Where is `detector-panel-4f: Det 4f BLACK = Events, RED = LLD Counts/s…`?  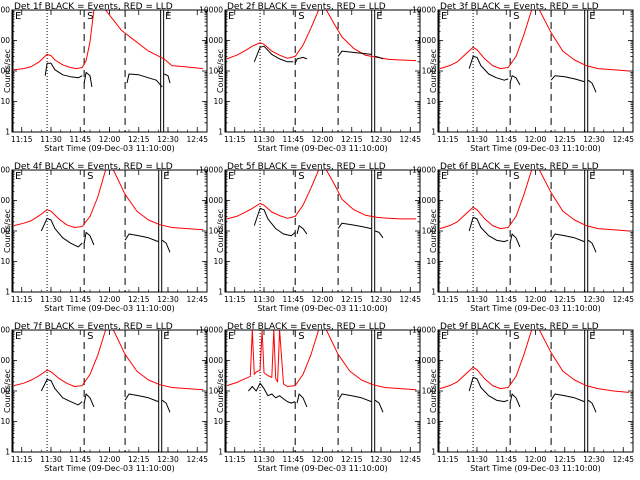
detector-panel-4f: Det 4f BLACK = Events, RED = LLD Counts/s… is located at coordinates (104, 237).